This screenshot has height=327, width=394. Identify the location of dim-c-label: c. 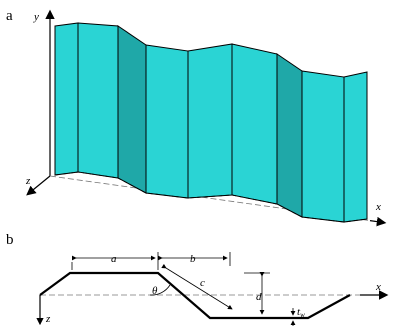
(202, 283).